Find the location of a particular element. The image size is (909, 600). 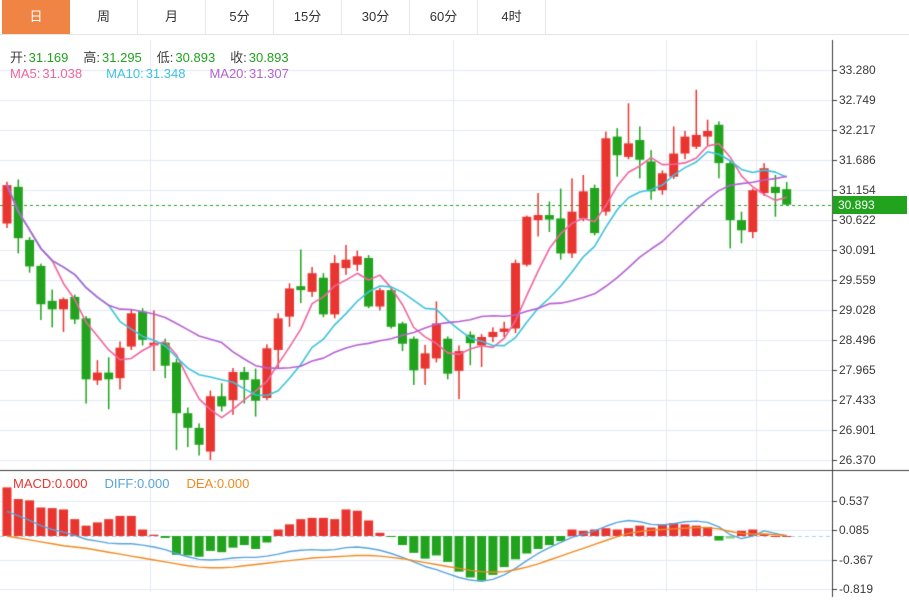

tab-15min: 15分 is located at coordinates (308, 17).